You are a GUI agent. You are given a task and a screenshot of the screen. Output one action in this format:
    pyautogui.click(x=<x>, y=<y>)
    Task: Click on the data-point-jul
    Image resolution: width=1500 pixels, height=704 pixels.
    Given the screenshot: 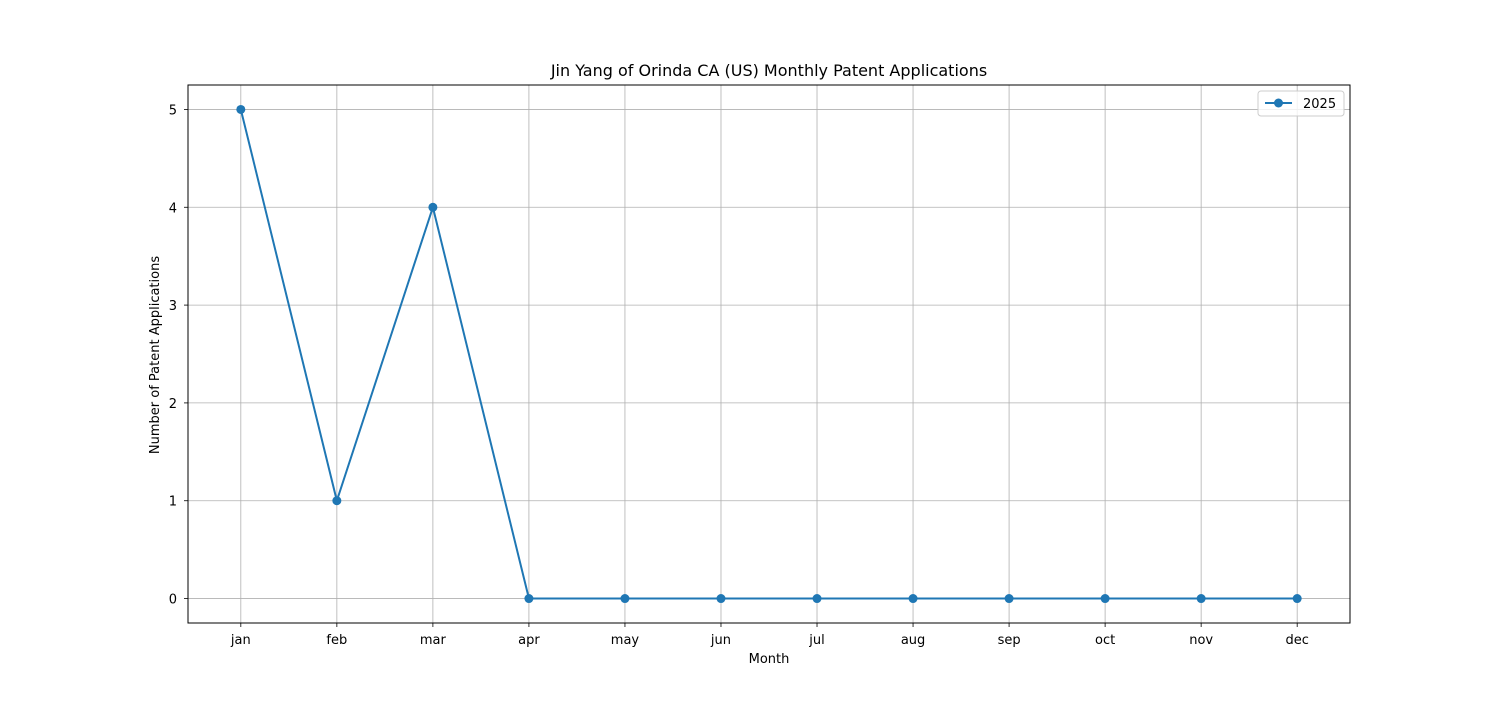 What is the action you would take?
    pyautogui.click(x=817, y=598)
    